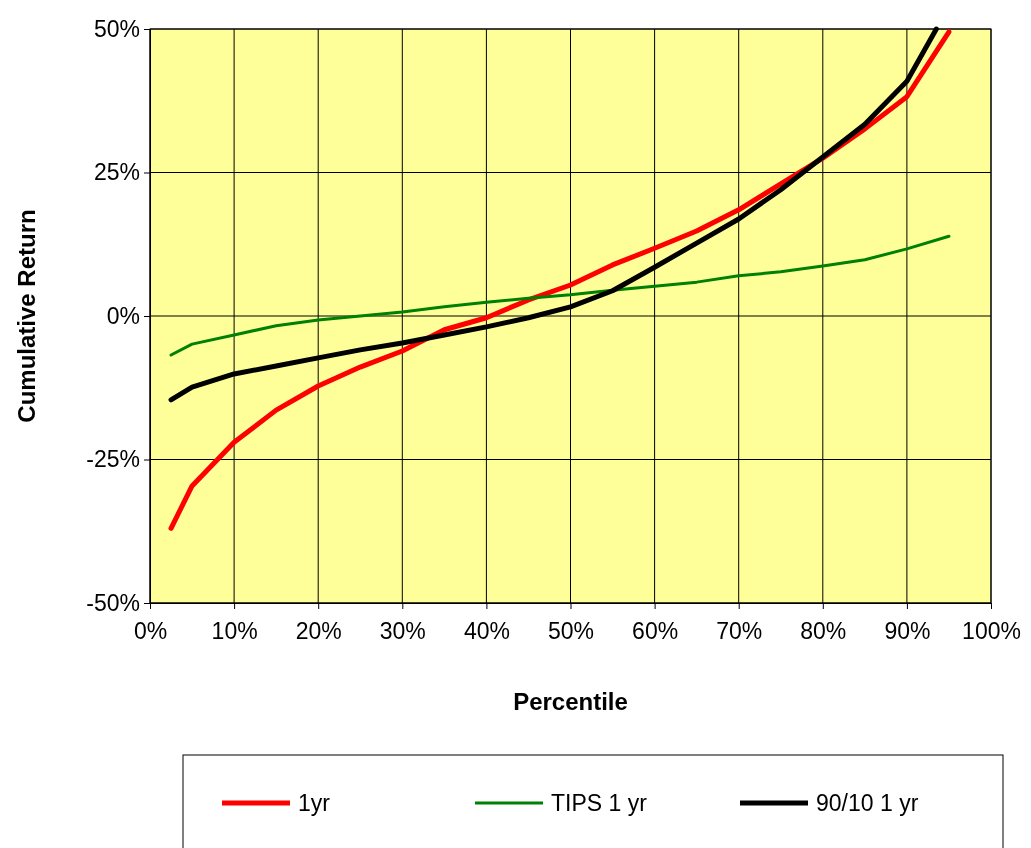 Image resolution: width=1031 pixels, height=848 pixels. Describe the element at coordinates (402, 631) in the screenshot. I see `x-tick-label: 30%` at that location.